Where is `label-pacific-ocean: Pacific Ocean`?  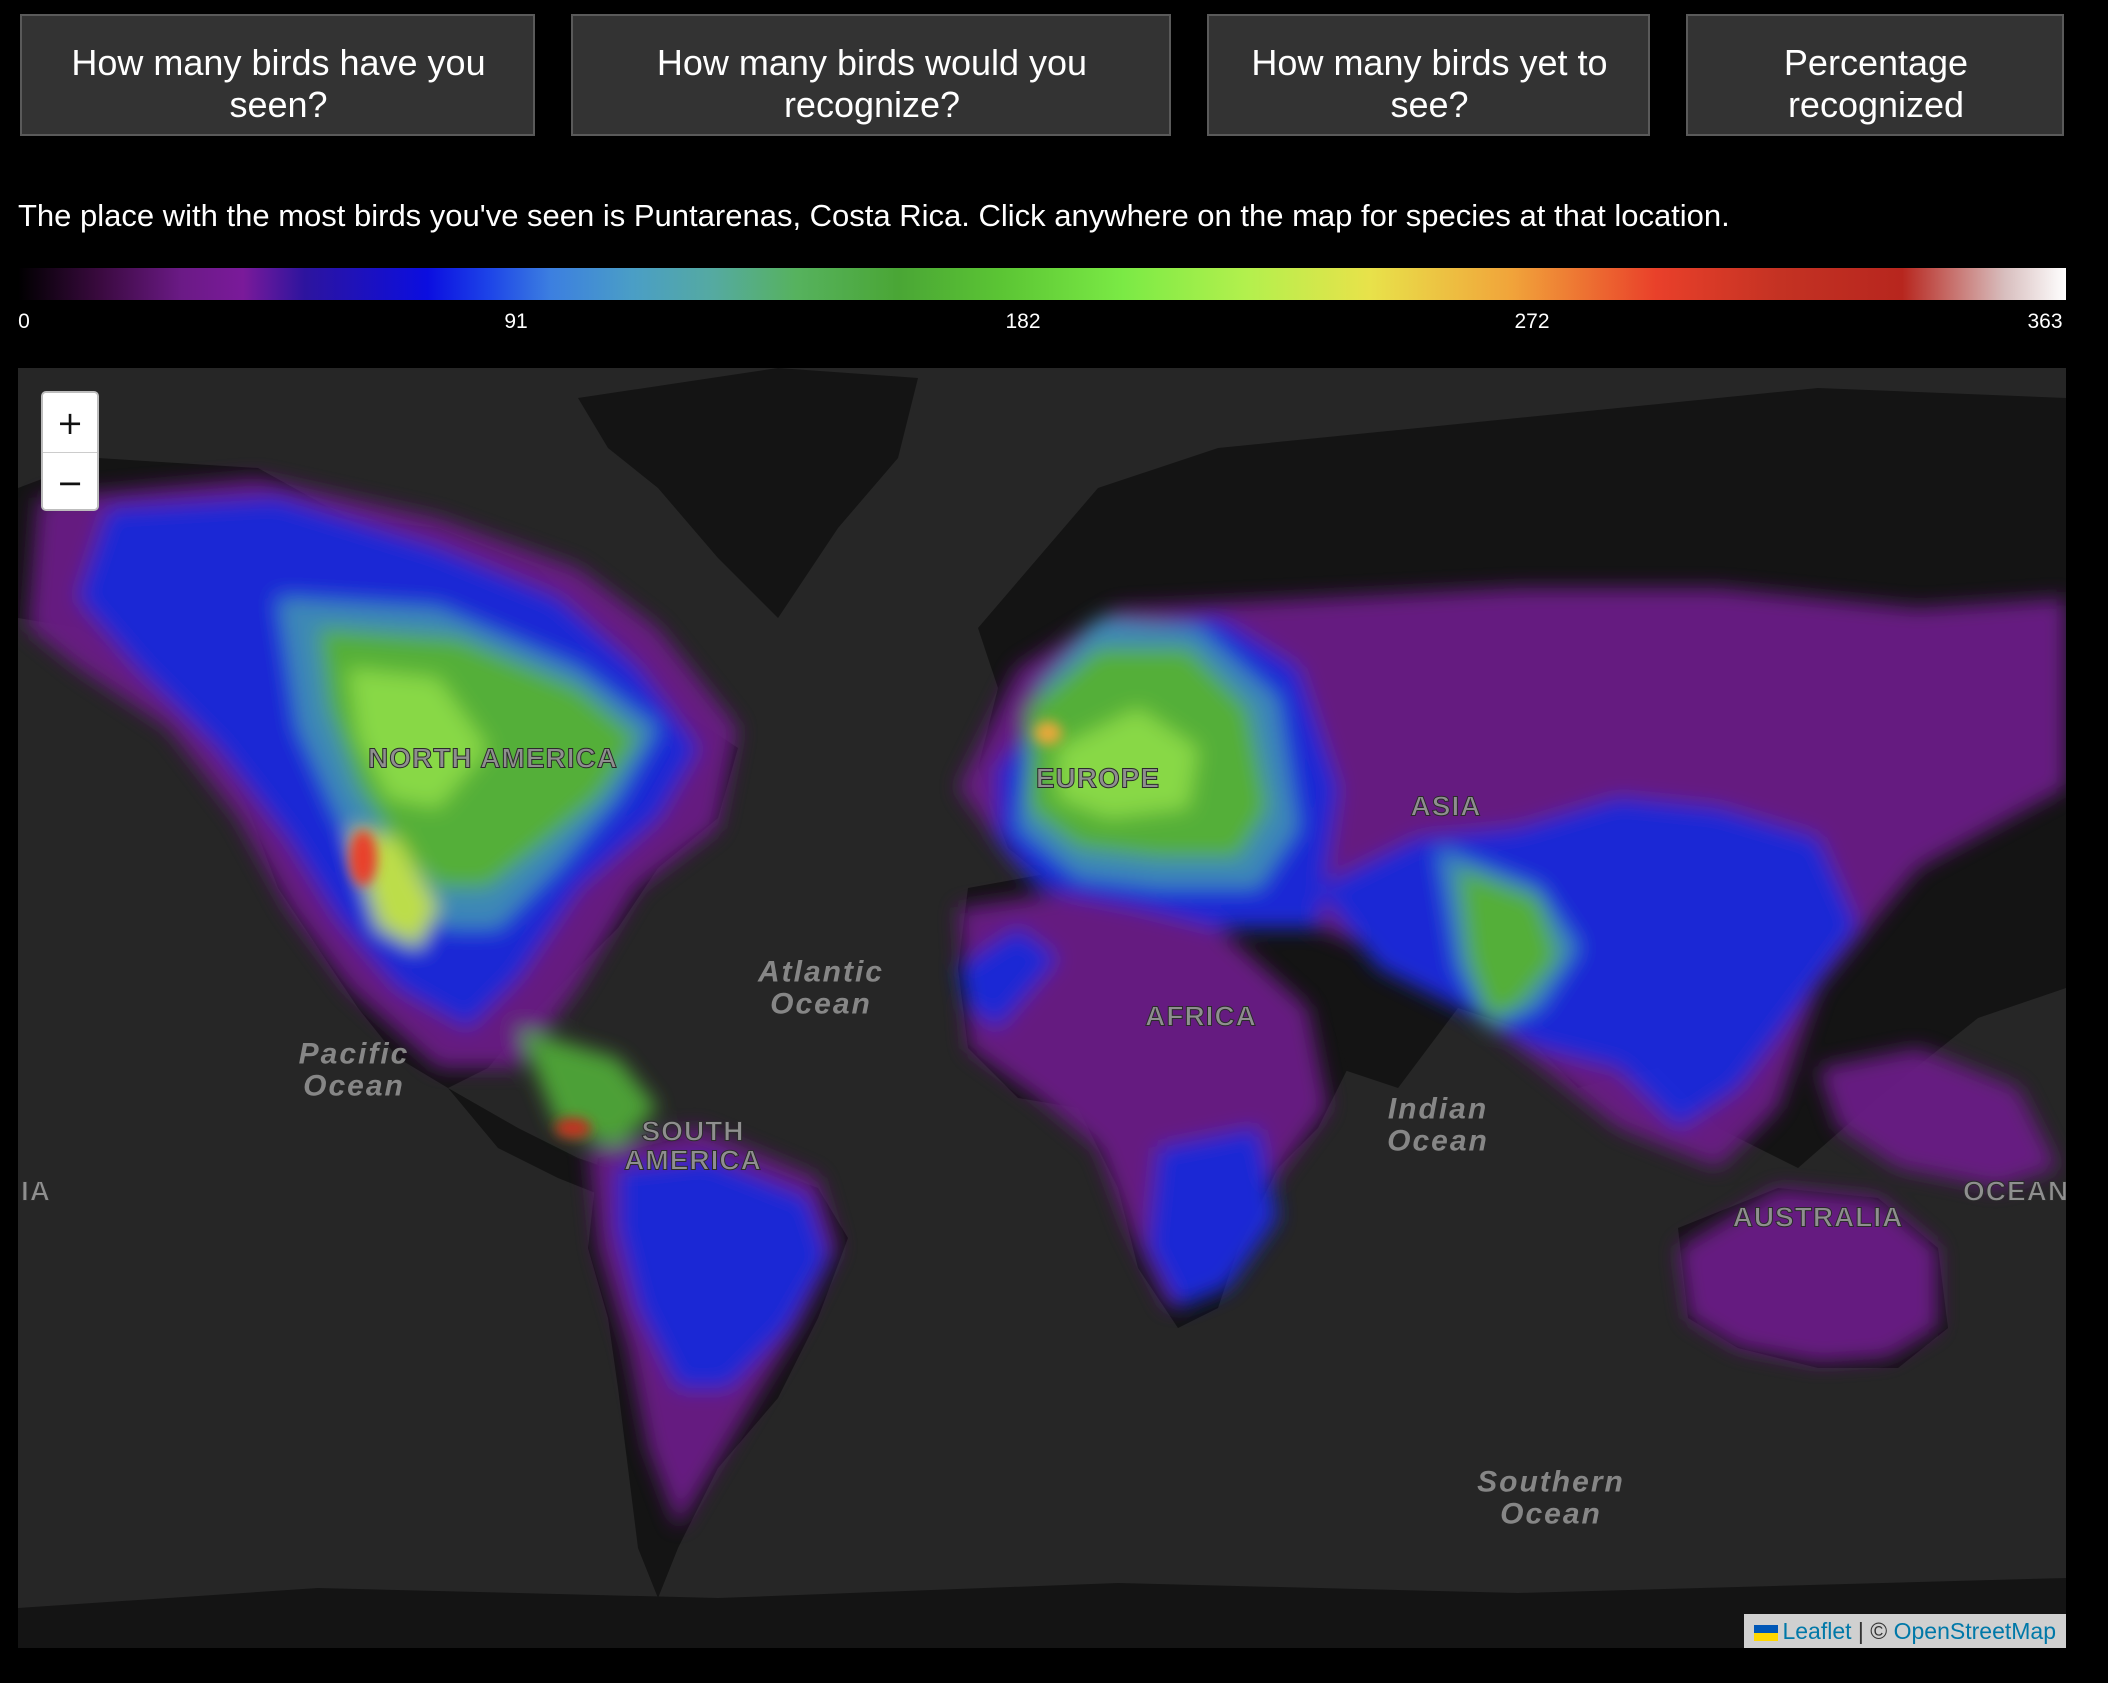 label-pacific-ocean: Pacific Ocean is located at coordinates (354, 1069).